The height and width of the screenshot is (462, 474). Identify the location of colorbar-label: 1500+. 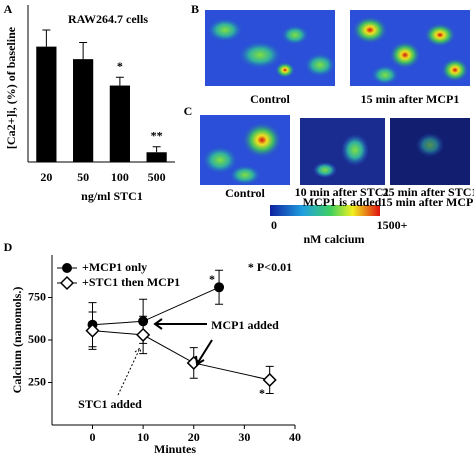
(392, 225).